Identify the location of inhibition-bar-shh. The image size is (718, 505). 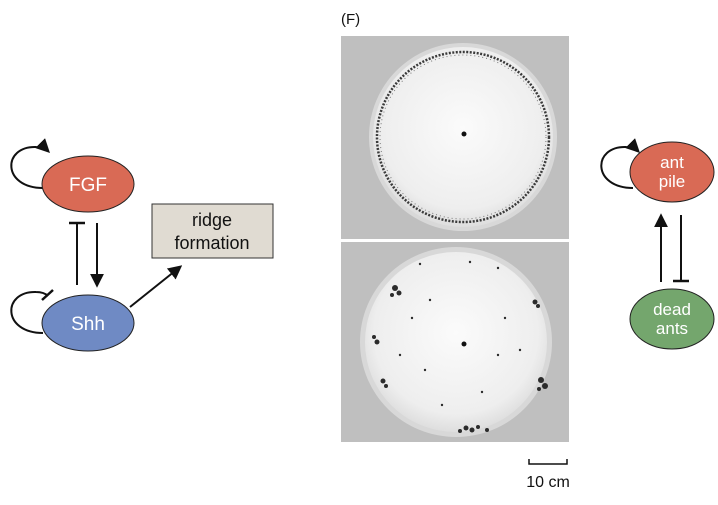
(47, 295).